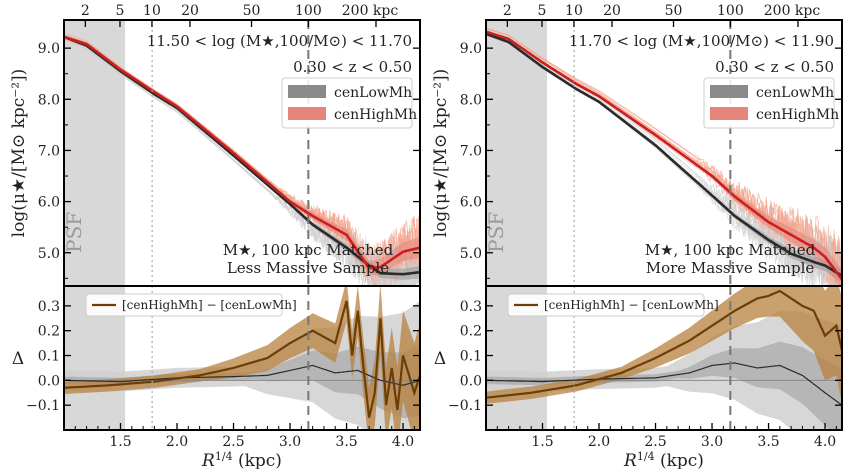 Image resolution: width=845 pixels, height=469 pixels. Describe the element at coordinates (279, 41) in the screenshot. I see `mass-range-label: 11.50 < log (M★,100/M⊙) < 11.70` at that location.